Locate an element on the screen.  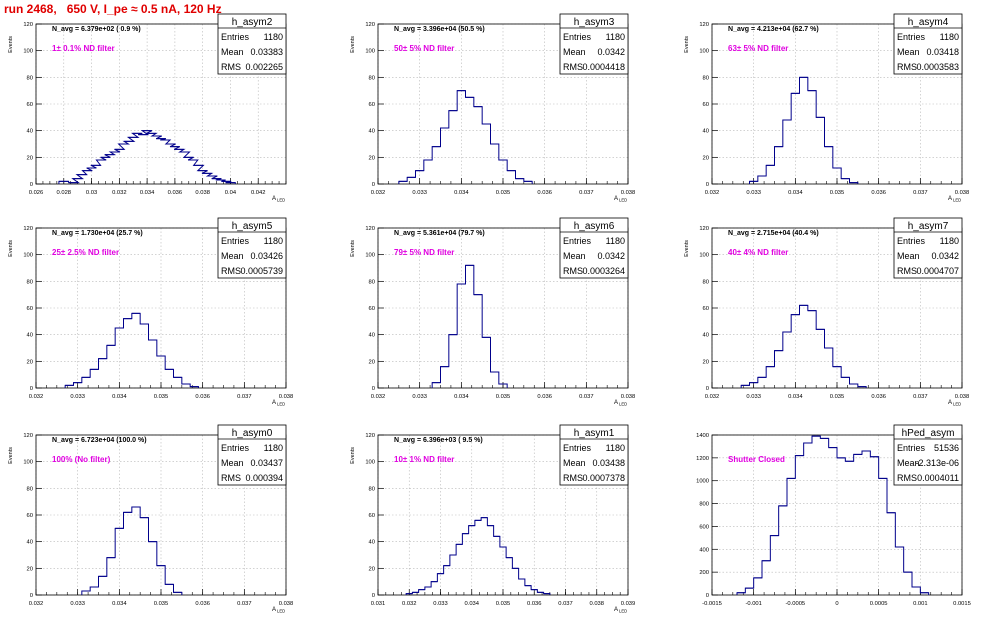
n-avg-label: N_avg = 6.723e+04 (100.0 %) is located at coordinates (99, 440).